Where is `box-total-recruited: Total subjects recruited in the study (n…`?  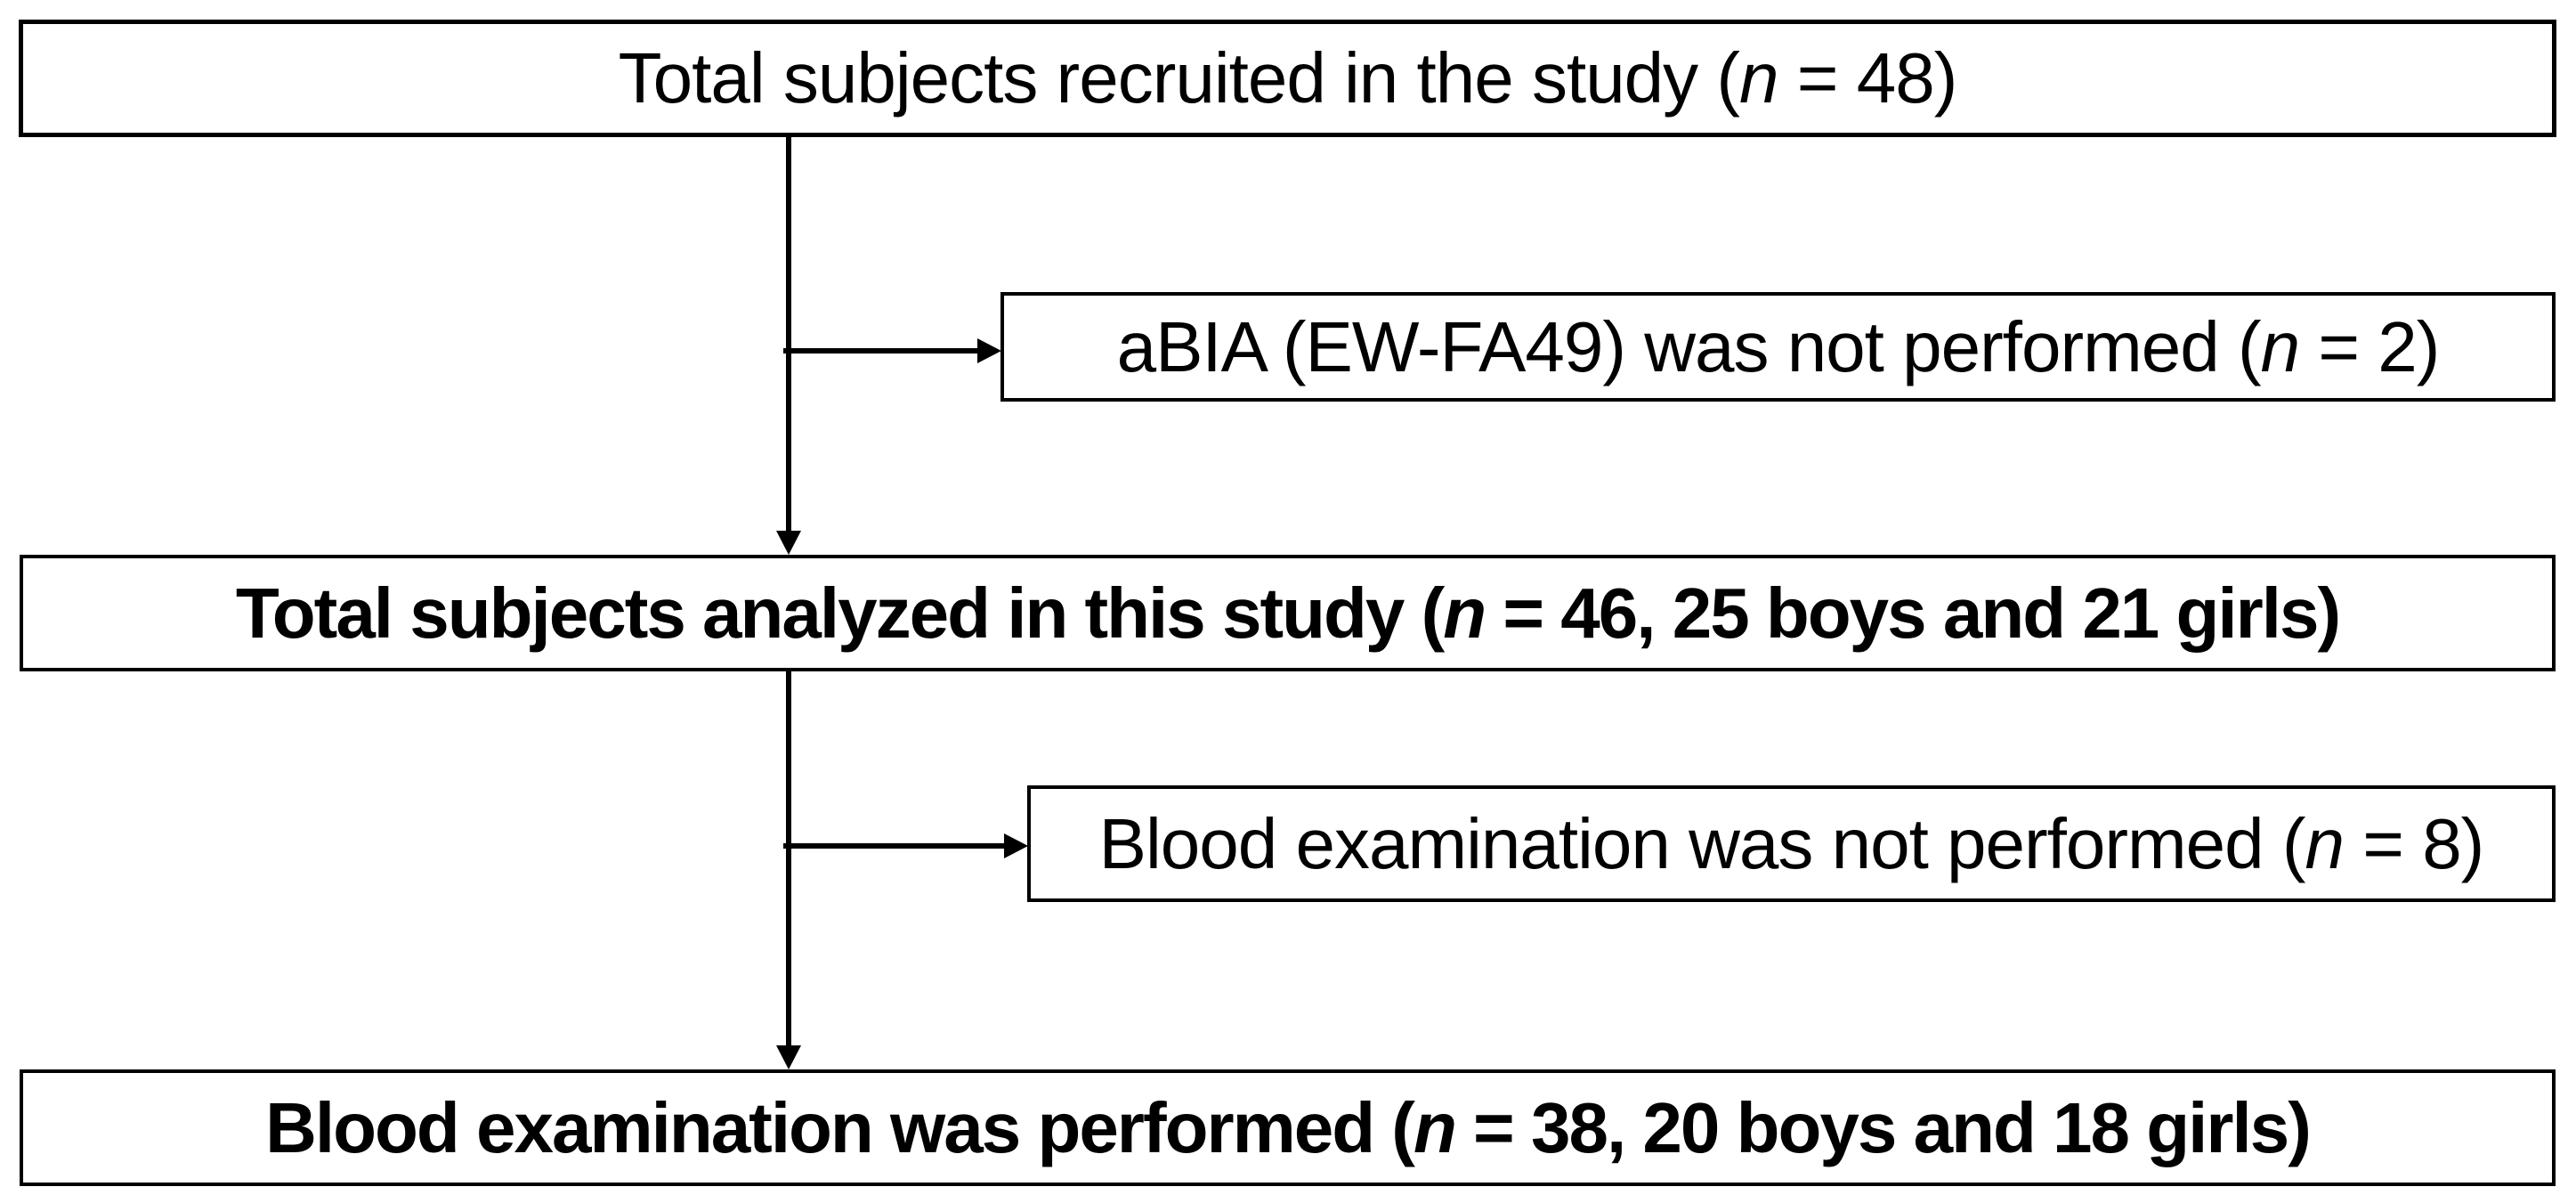
box-total-recruited: Total subjects recruited in the study (n… is located at coordinates (1288, 78).